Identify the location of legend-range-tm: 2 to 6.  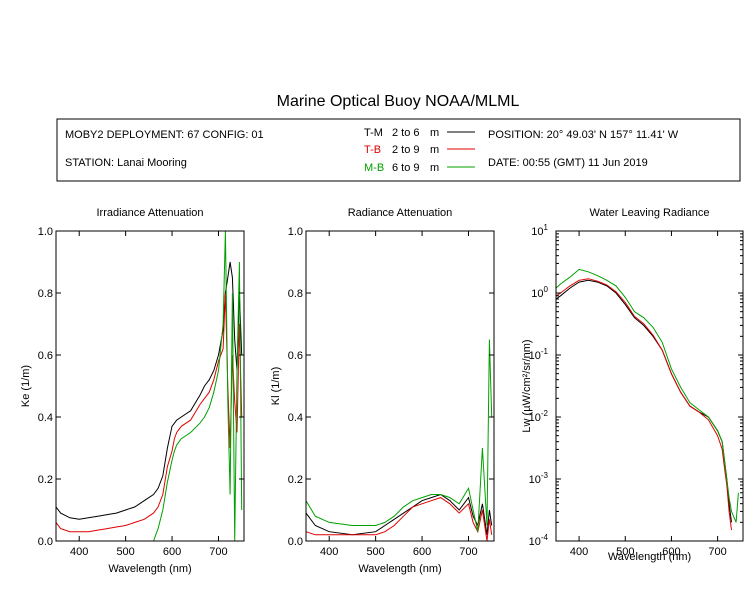
(406, 133).